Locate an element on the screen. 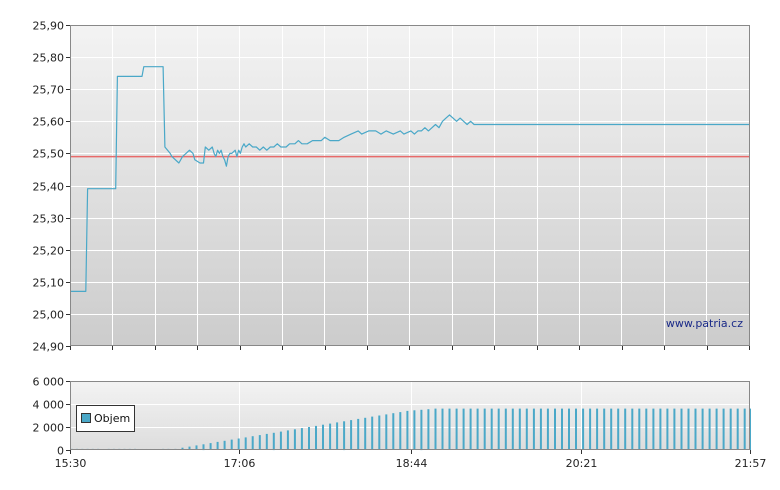 The height and width of the screenshot is (490, 780). x-tick-label: 15:30 is located at coordinates (71, 463).